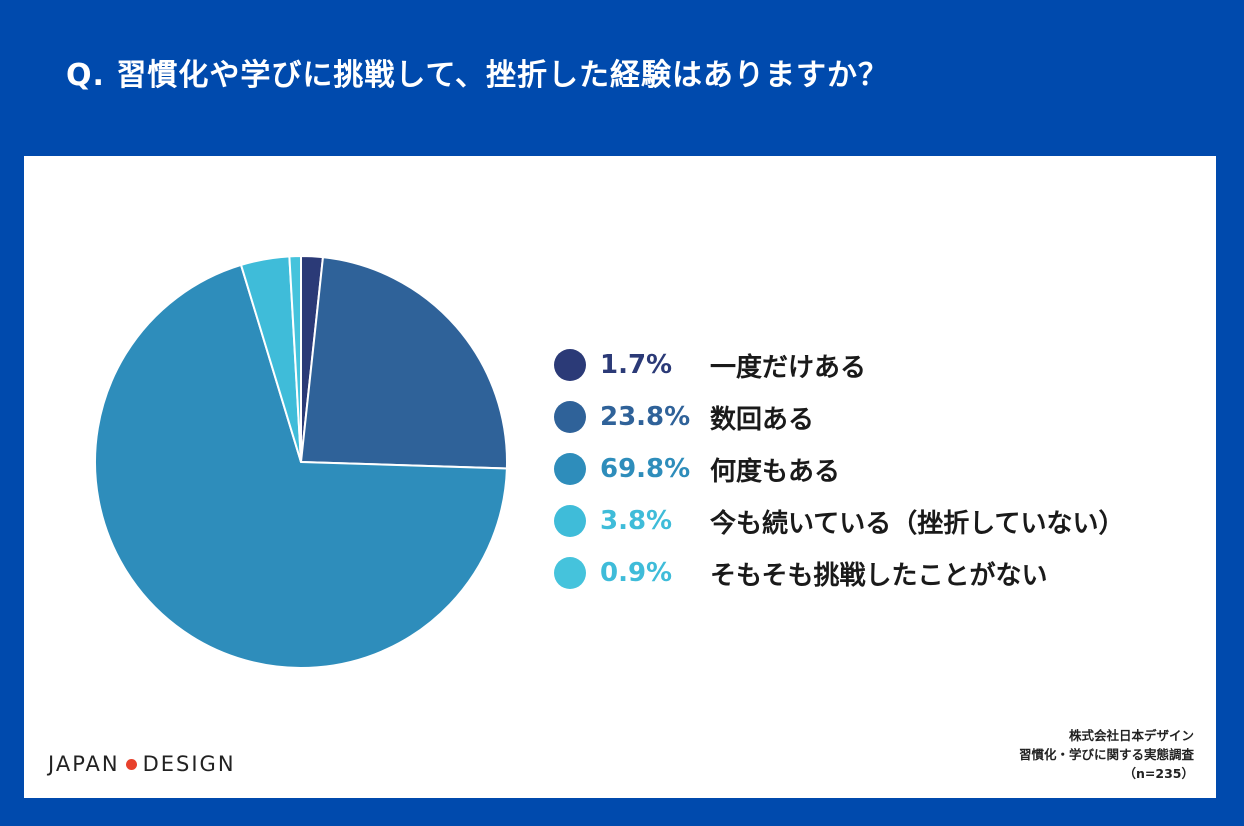 This screenshot has height=826, width=1244. I want to click on legend-item: 0.9% そもそも挑戦したことがない, so click(839, 573).